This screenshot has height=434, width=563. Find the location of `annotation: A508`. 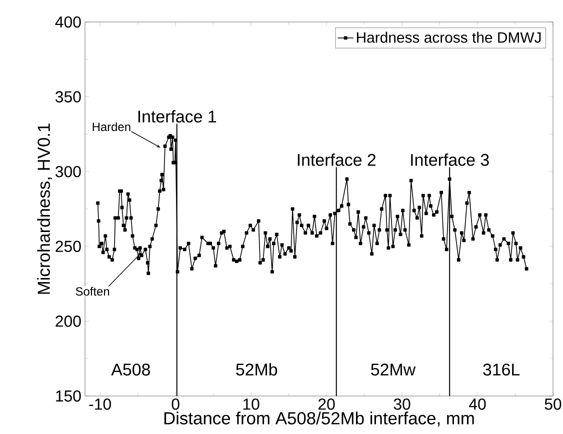

annotation: A508 is located at coordinates (130, 370).